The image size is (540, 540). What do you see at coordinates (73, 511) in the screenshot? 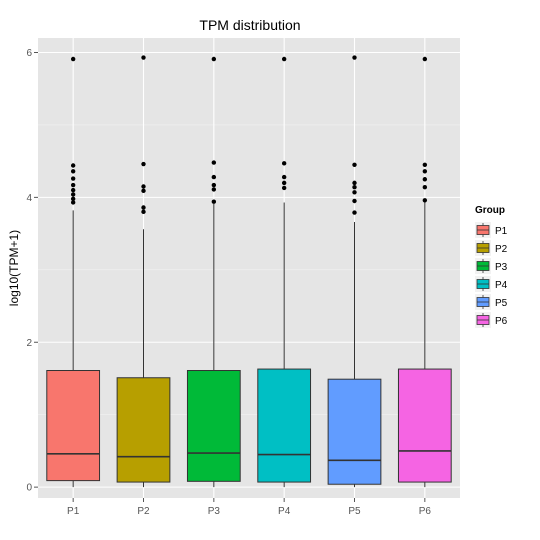
I see `x-tick-label: P1` at bounding box center [73, 511].